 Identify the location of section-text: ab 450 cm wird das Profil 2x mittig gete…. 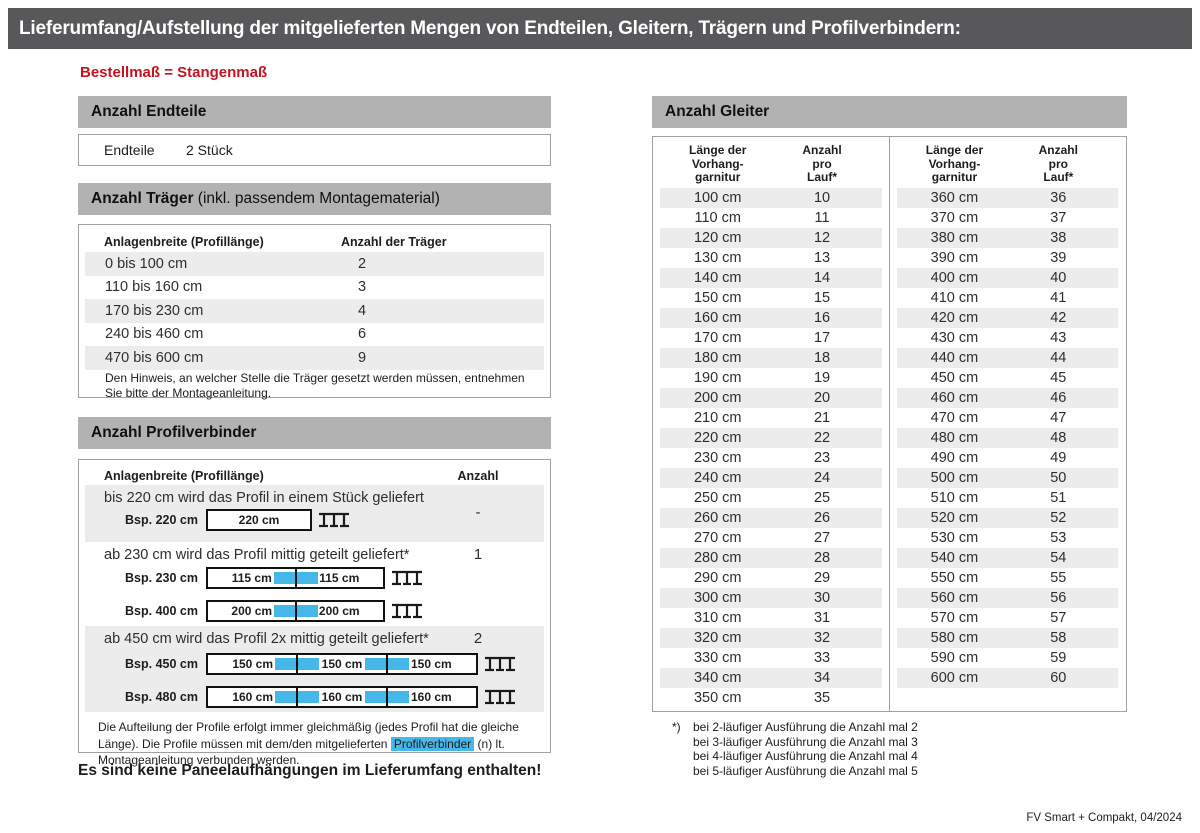
(266, 639).